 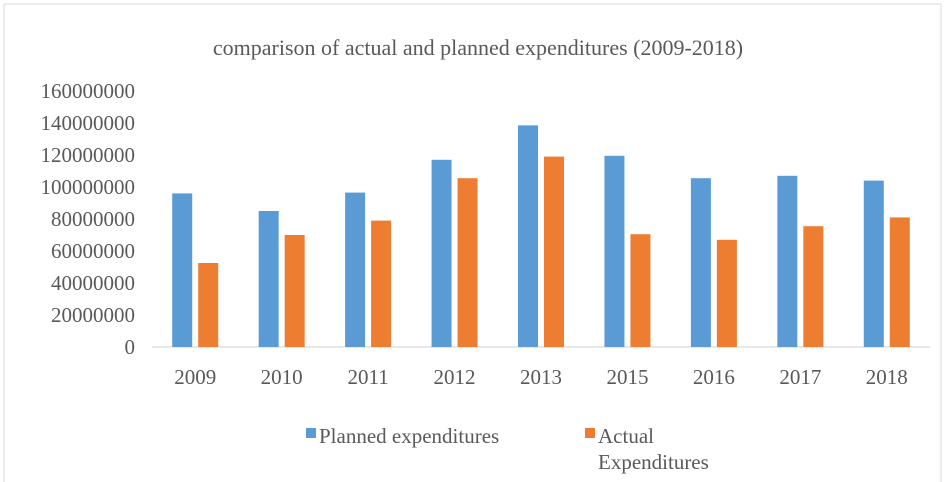 I want to click on y-tick-label: 40000000, so click(x=93, y=283).